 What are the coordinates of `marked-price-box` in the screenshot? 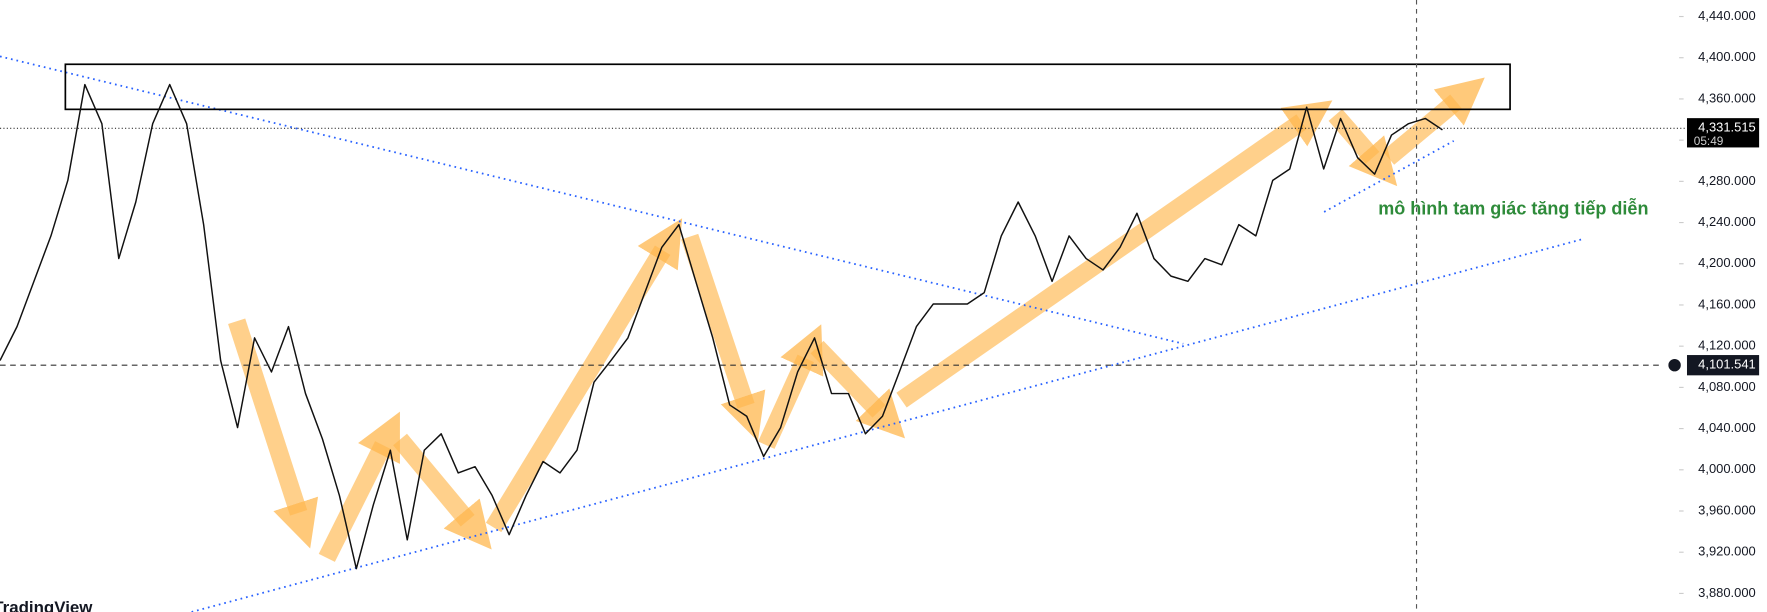 It's located at (1723, 365).